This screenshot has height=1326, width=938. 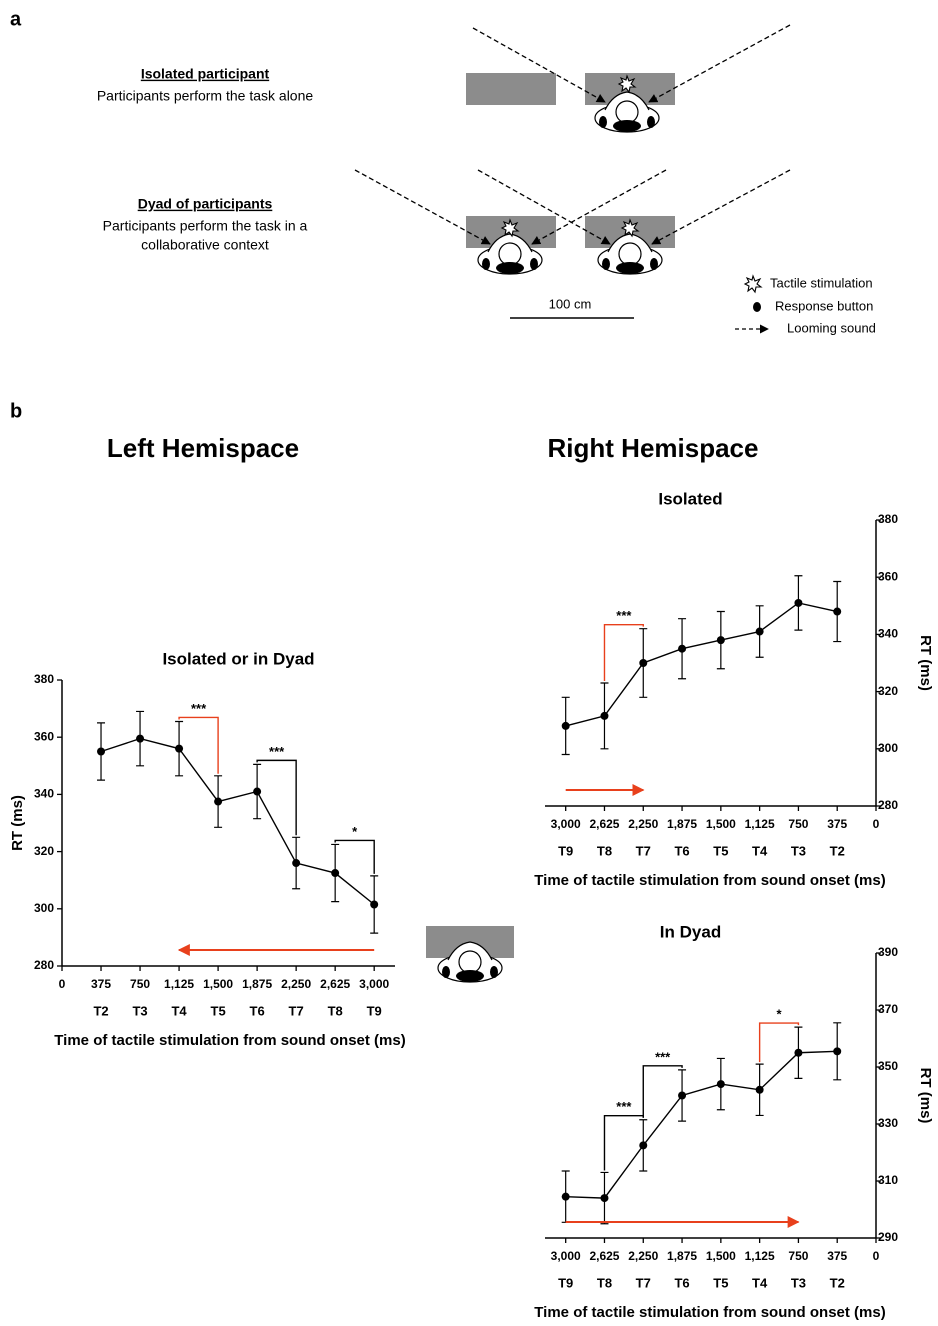 What do you see at coordinates (205, 96) in the screenshot?
I see `condition-description: Participants perform the task alone` at bounding box center [205, 96].